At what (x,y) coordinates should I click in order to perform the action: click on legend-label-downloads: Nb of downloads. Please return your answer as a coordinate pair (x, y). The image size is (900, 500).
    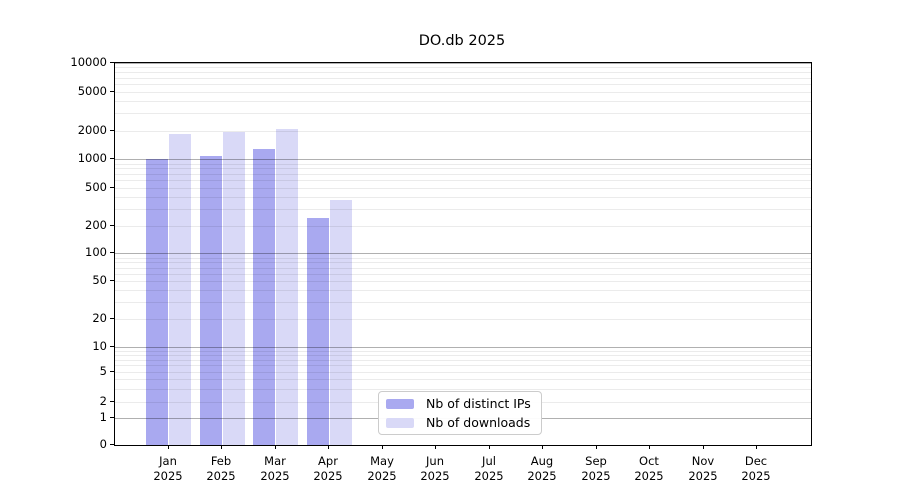
    Looking at the image, I should click on (478, 422).